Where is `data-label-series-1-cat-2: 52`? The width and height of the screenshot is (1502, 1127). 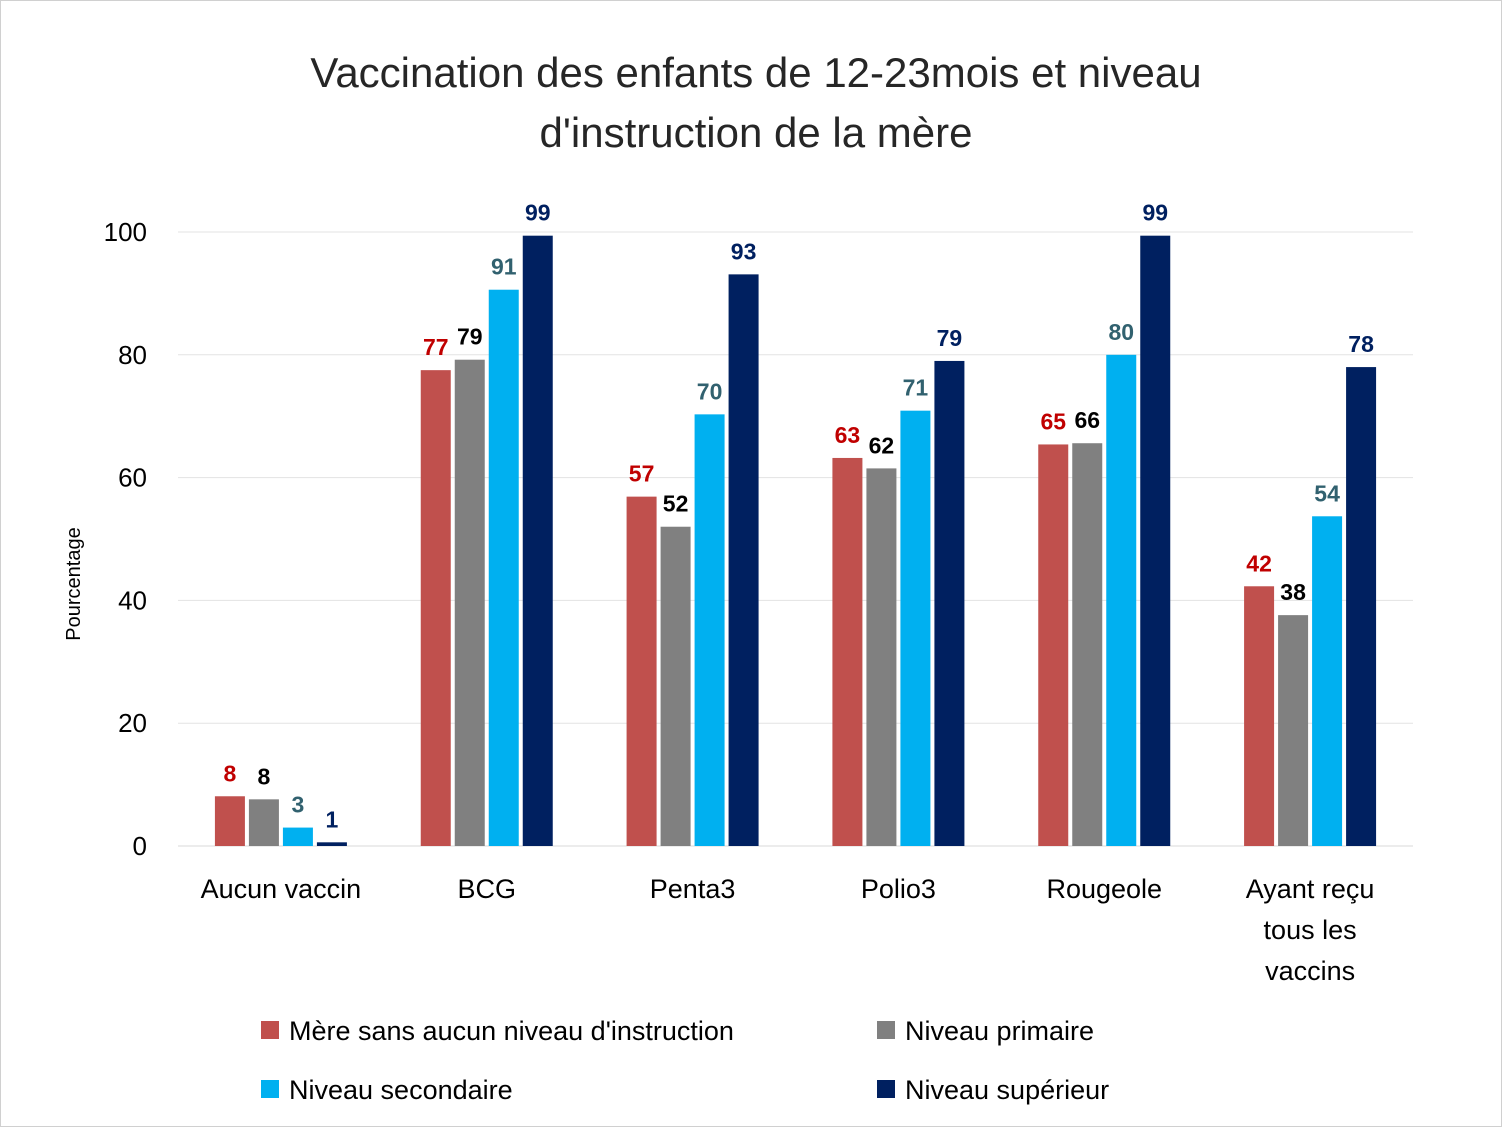 data-label-series-1-cat-2: 52 is located at coordinates (676, 504).